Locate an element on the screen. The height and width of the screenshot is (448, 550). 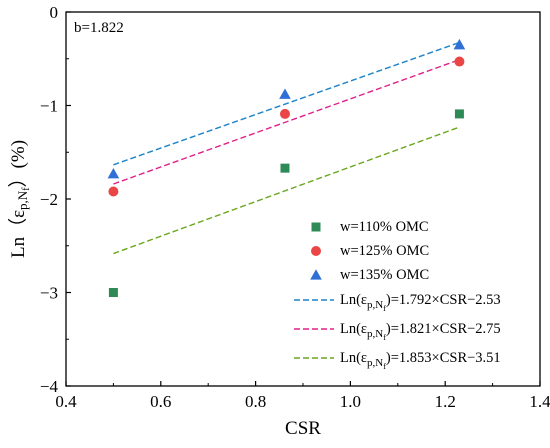
legend-label: w=110% OMC is located at coordinates (384, 227).